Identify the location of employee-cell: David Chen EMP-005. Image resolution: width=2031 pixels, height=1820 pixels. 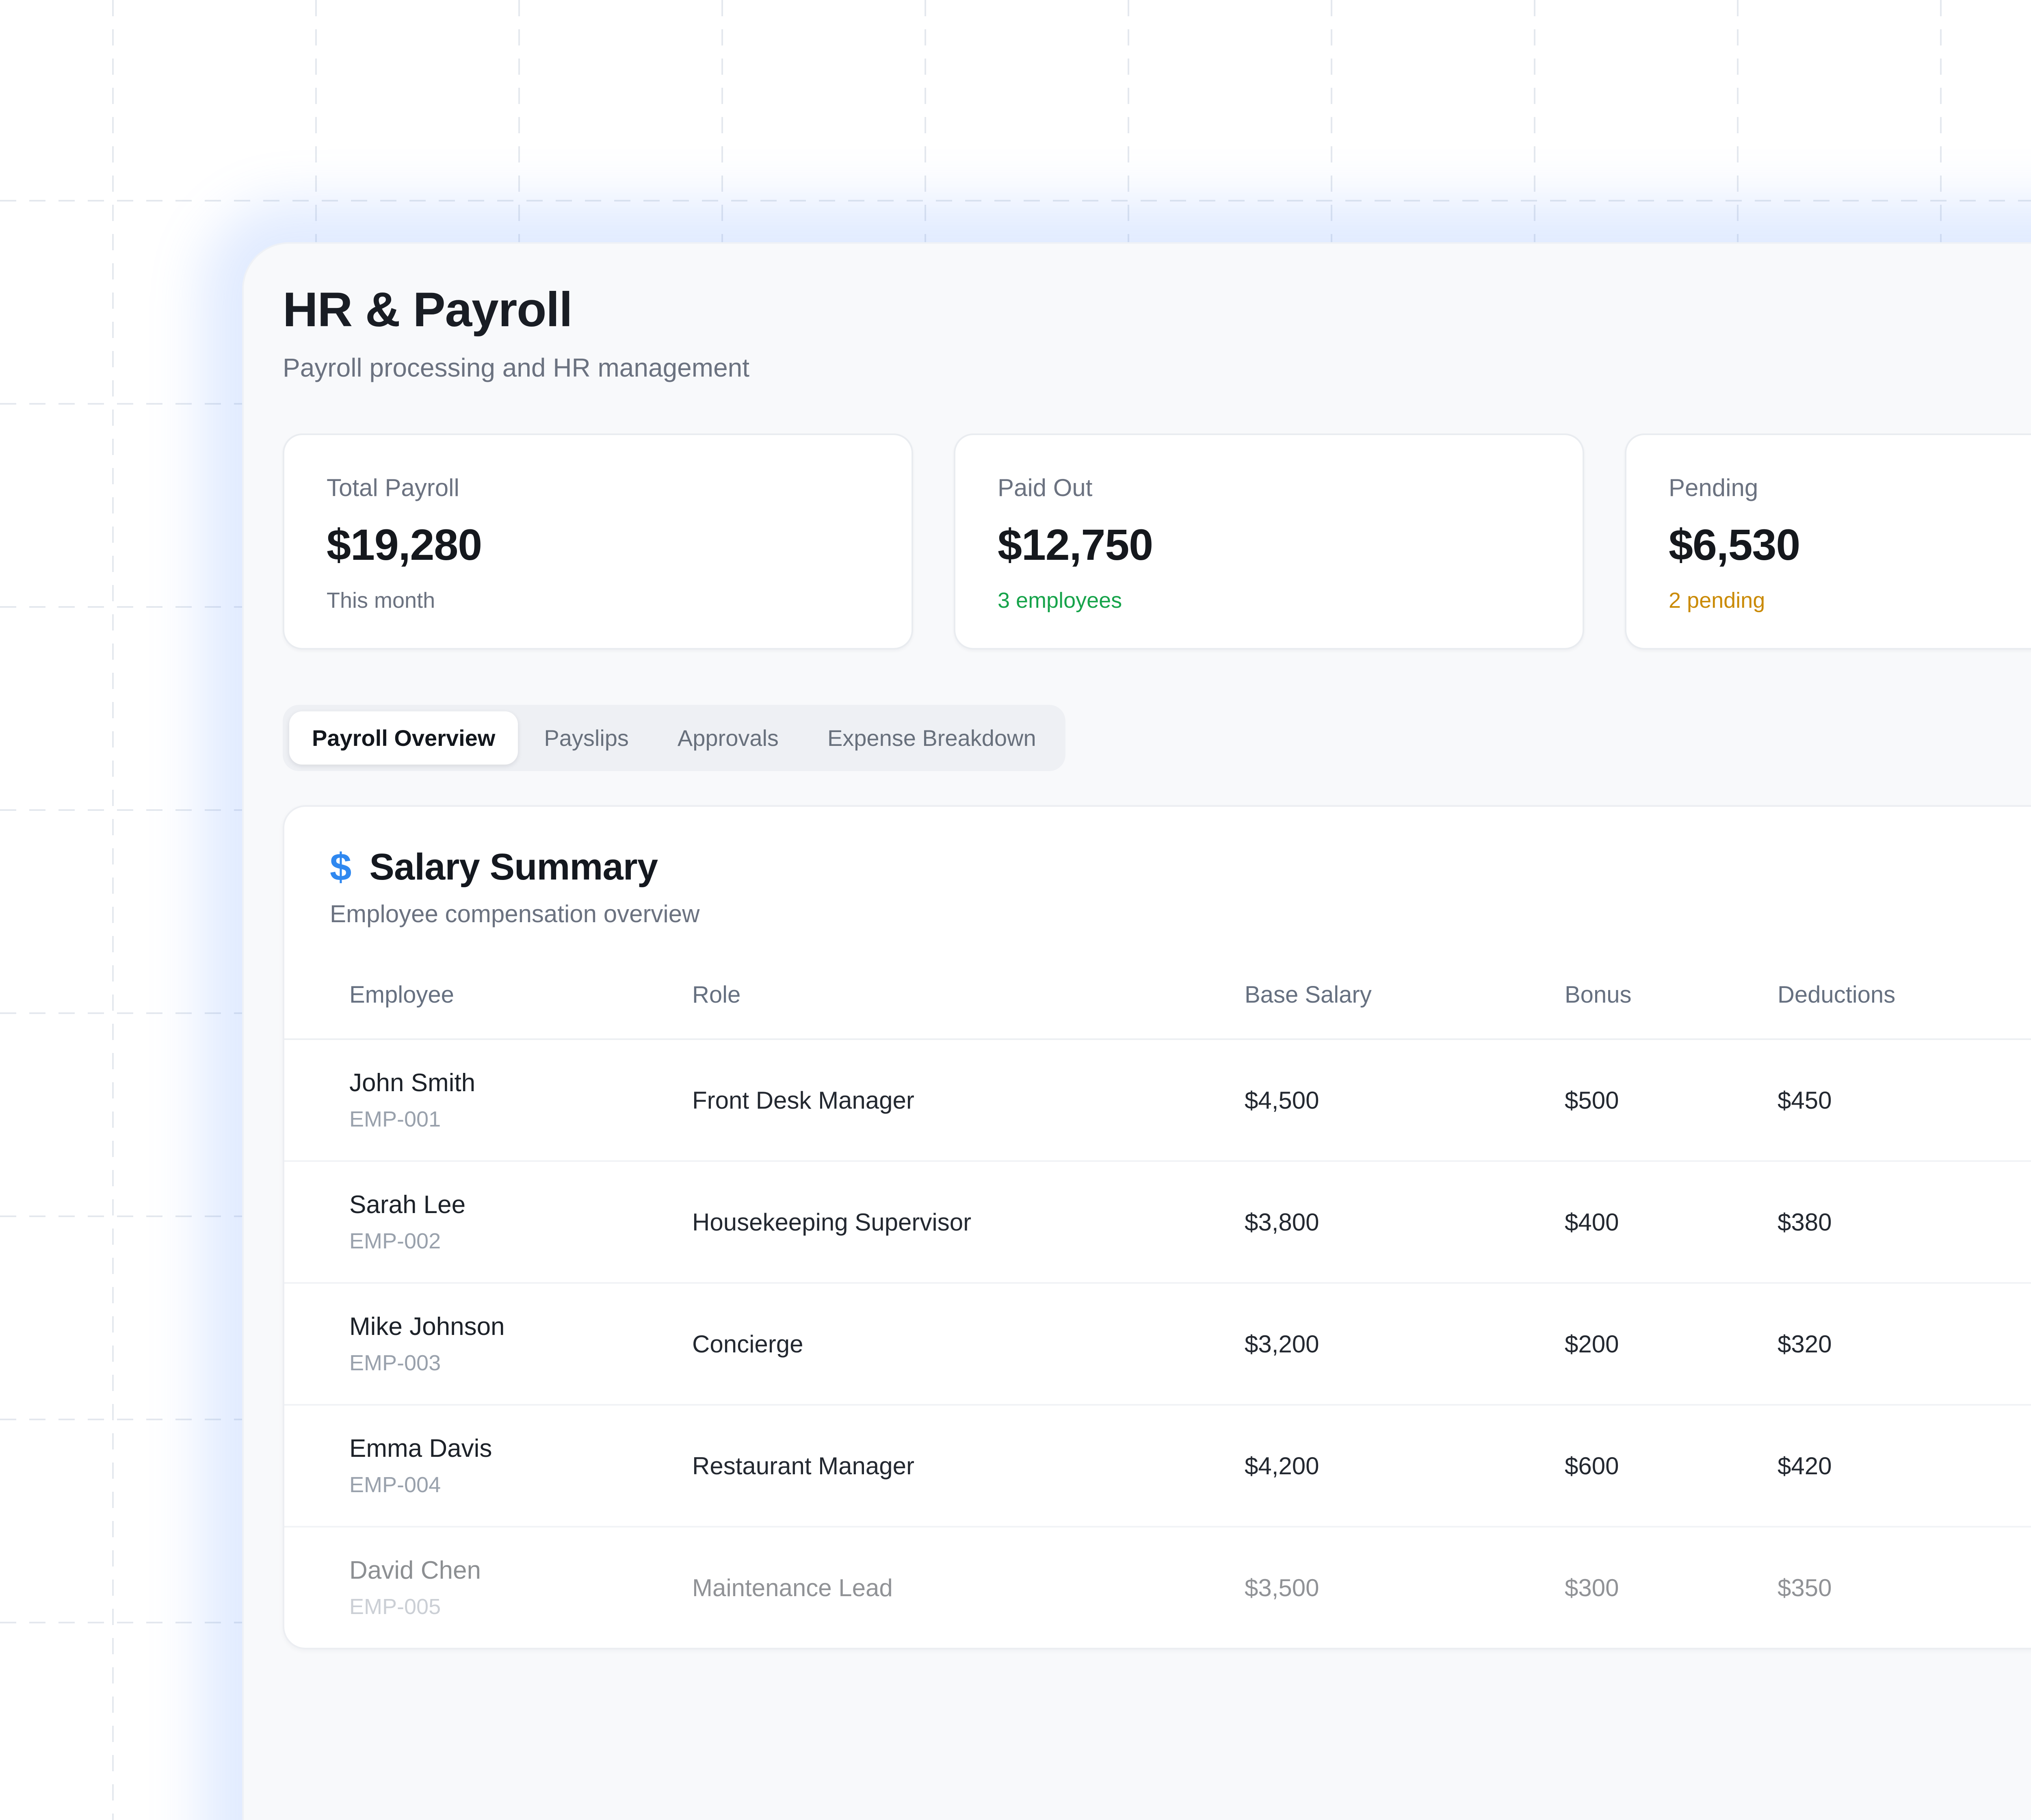
(520, 1588).